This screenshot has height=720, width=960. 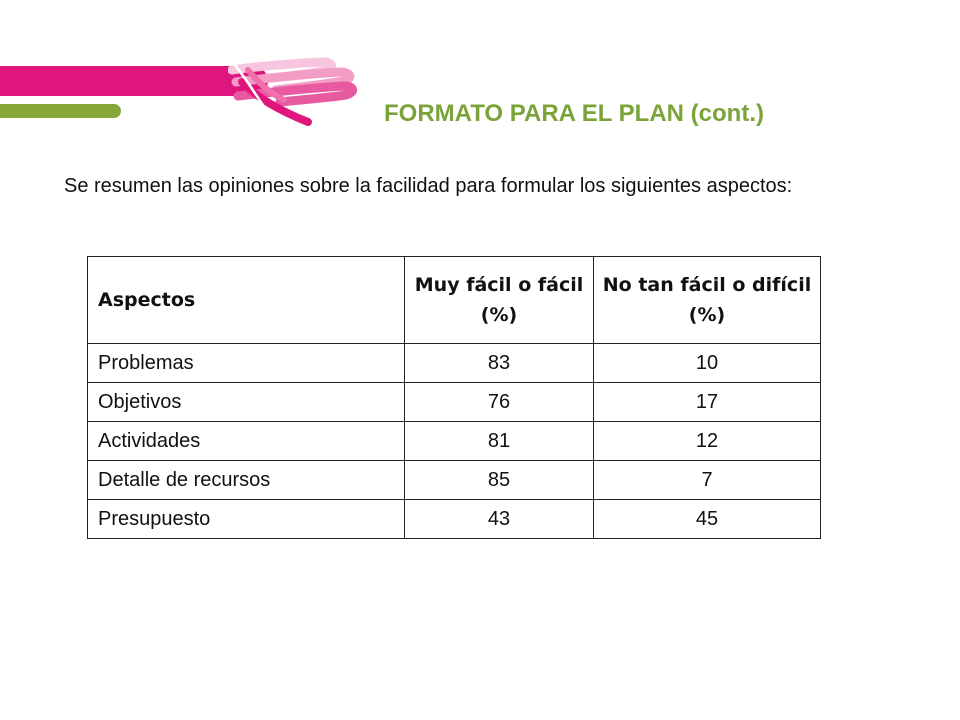 What do you see at coordinates (499, 519) in the screenshot?
I see `easy-percent-cell: 43` at bounding box center [499, 519].